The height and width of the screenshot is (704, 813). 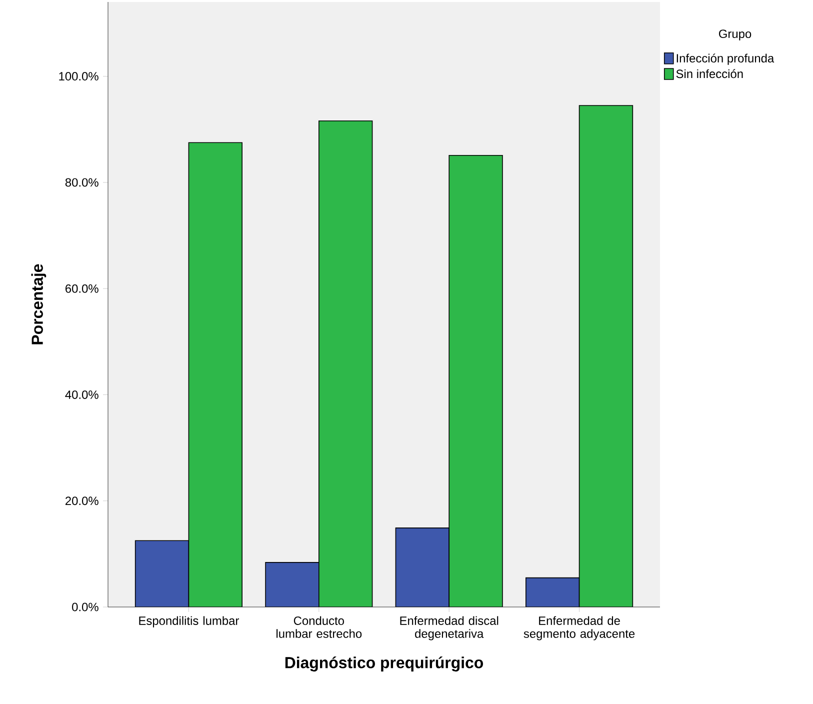 I want to click on legend-label: Sin infección, so click(x=709, y=73).